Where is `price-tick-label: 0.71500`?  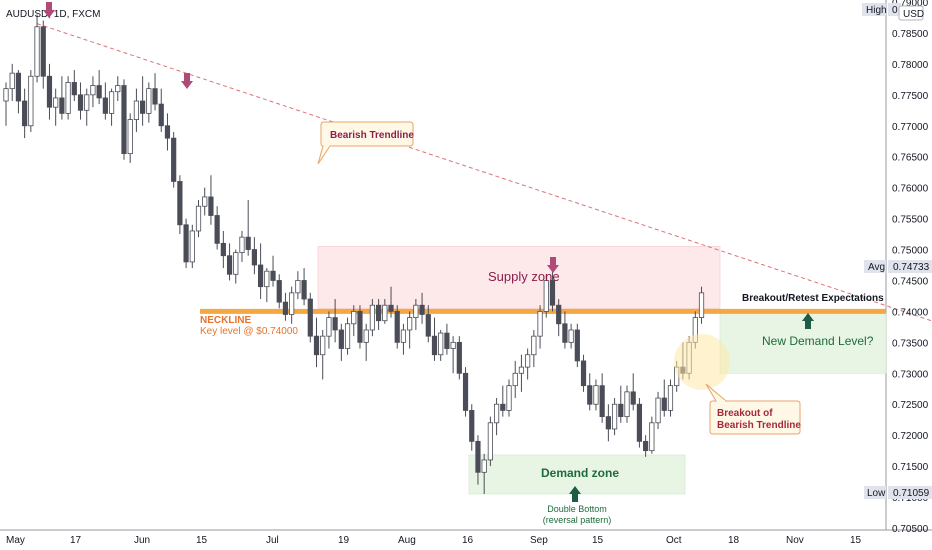 price-tick-label: 0.71500 is located at coordinates (910, 467).